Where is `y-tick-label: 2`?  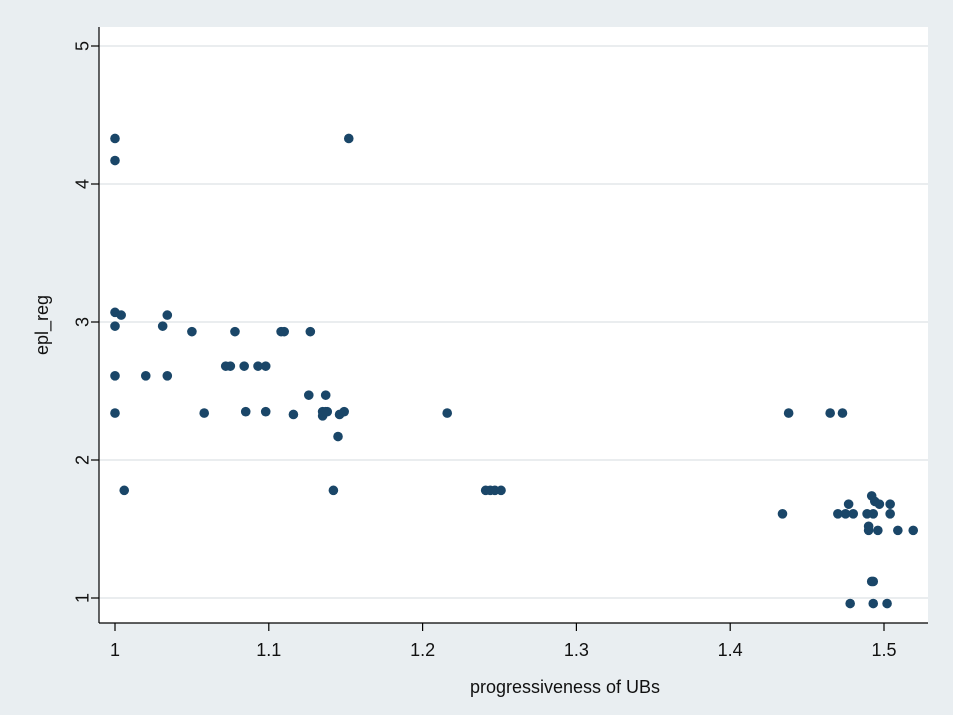 y-tick-label: 2 is located at coordinates (82, 460).